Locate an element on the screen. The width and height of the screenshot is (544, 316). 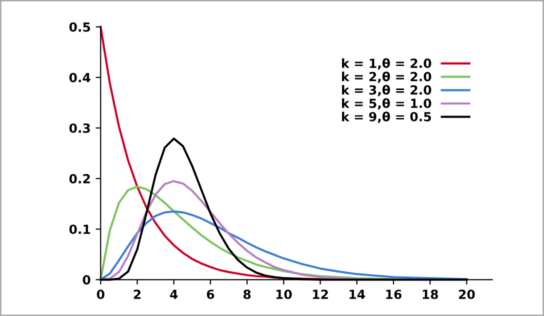
x-tick-label: 18 is located at coordinates (430, 295).